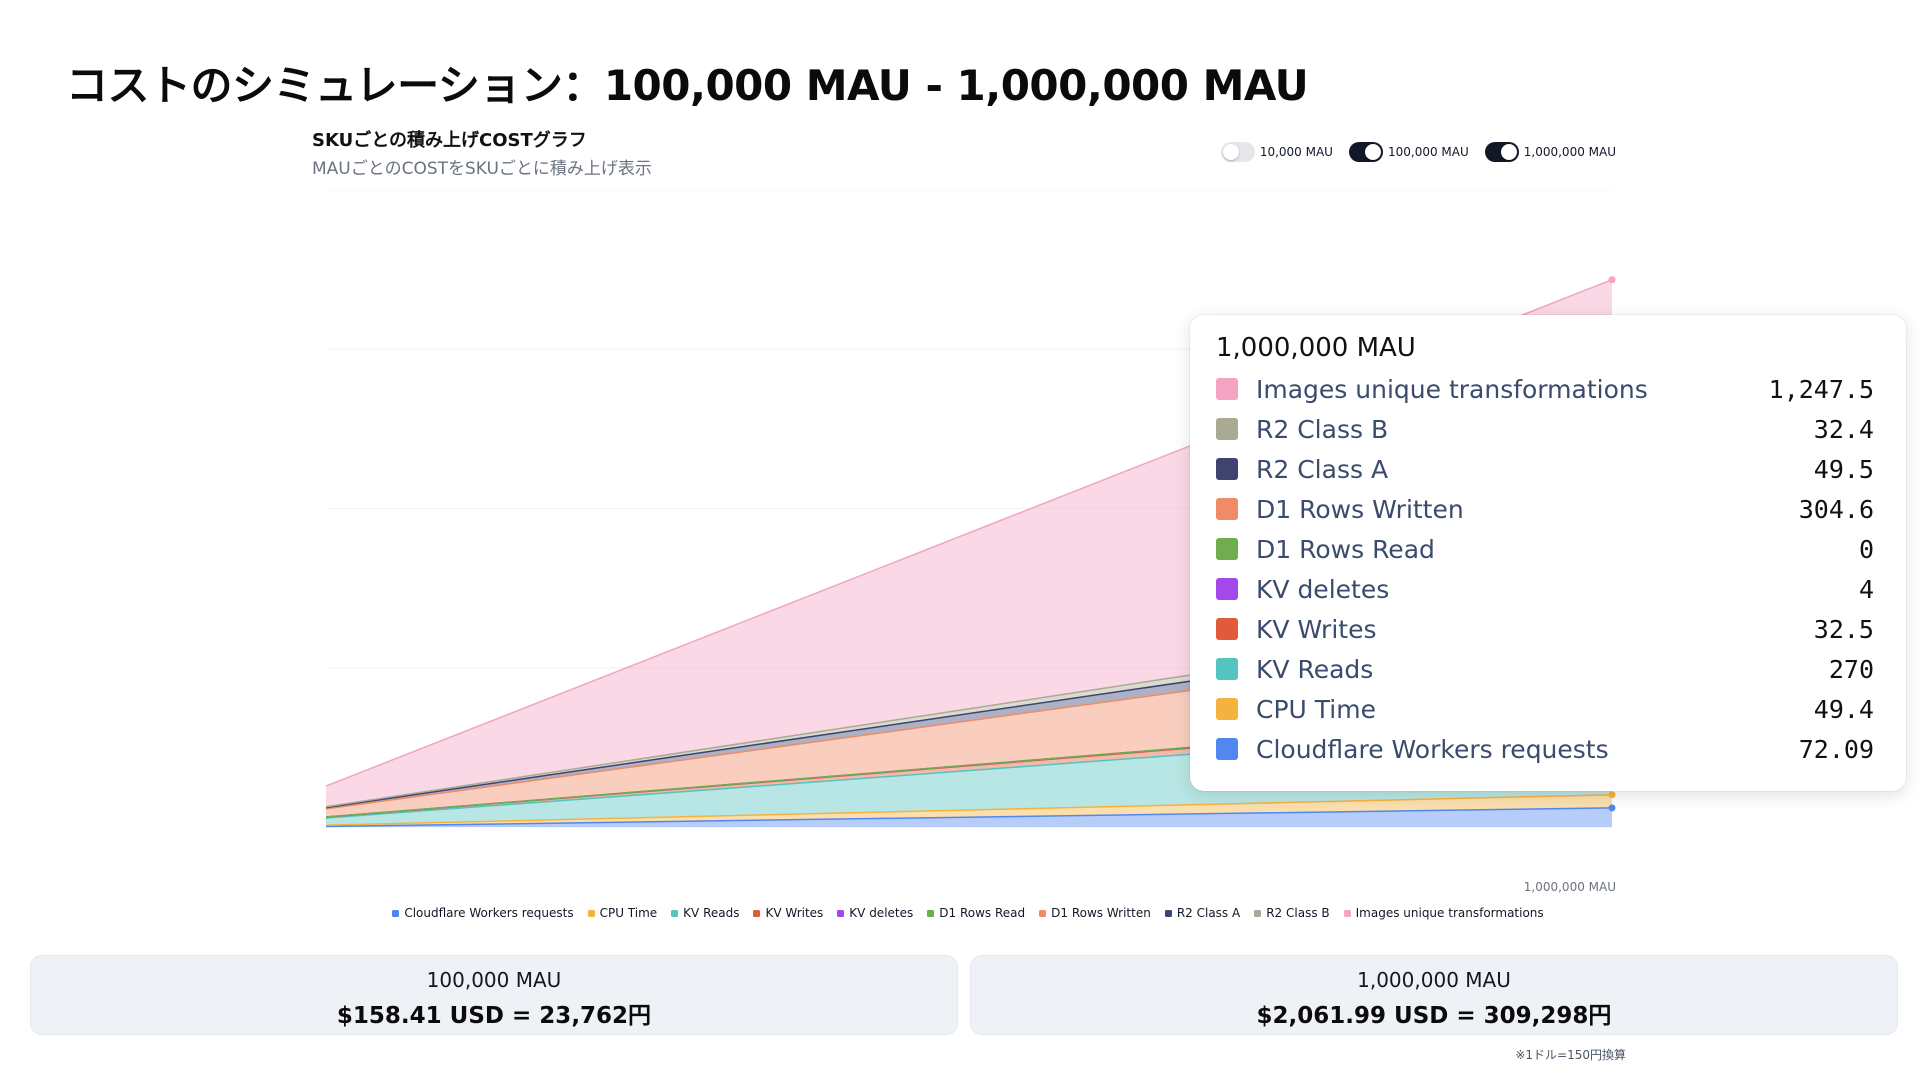 The image size is (1920, 1080). What do you see at coordinates (1434, 995) in the screenshot?
I see `summary-card-1000000-mau: 1,000,000 MAU $2,061.99 USD = 309,298円` at bounding box center [1434, 995].